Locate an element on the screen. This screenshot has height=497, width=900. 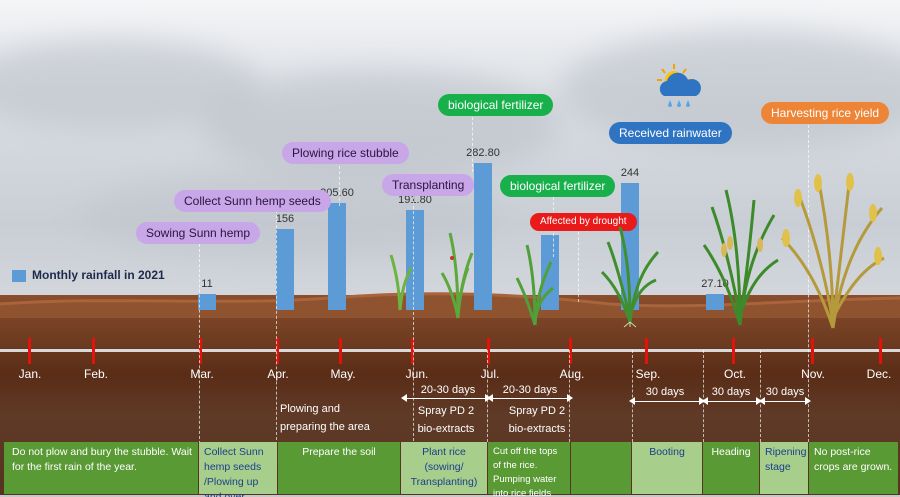
heading-rice-plant-icon is located at coordinates (740, 257).